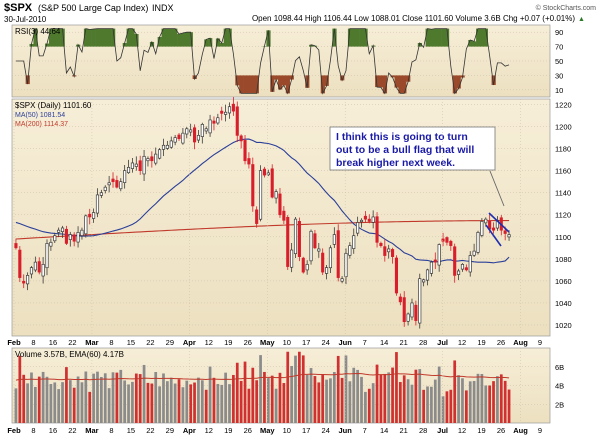 The height and width of the screenshot is (446, 600). I want to click on x-tick-label: 19, so click(228, 430).